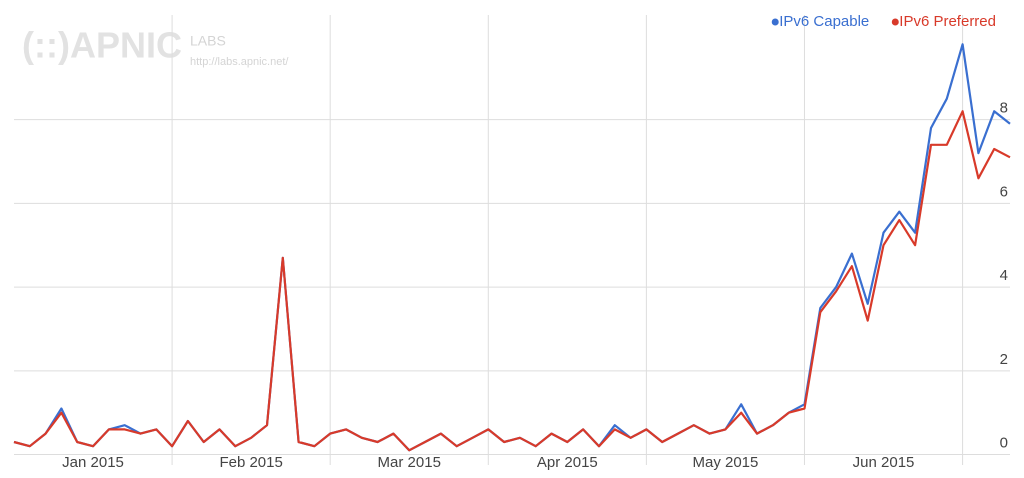  Describe the element at coordinates (93, 462) in the screenshot. I see `x-tick-label: Jan 2015` at that location.